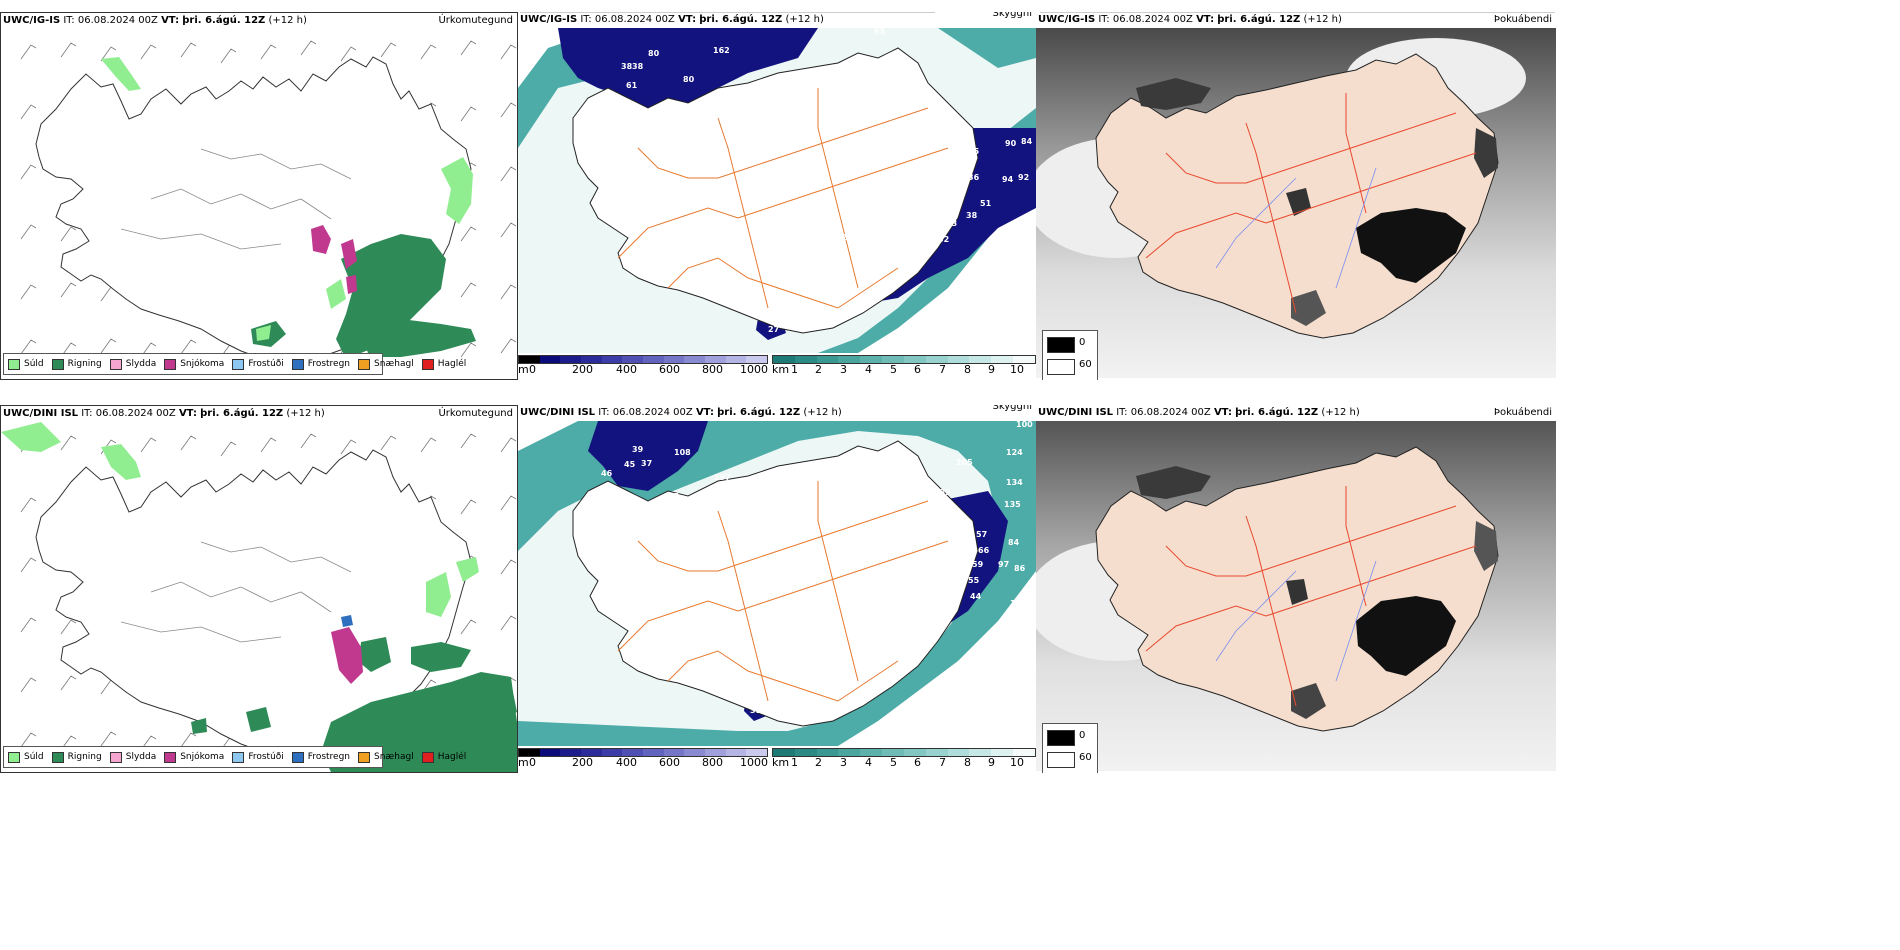 The image size is (1900, 950). Describe the element at coordinates (818, 369) in the screenshot. I see `visibility-tick: 2` at that location.